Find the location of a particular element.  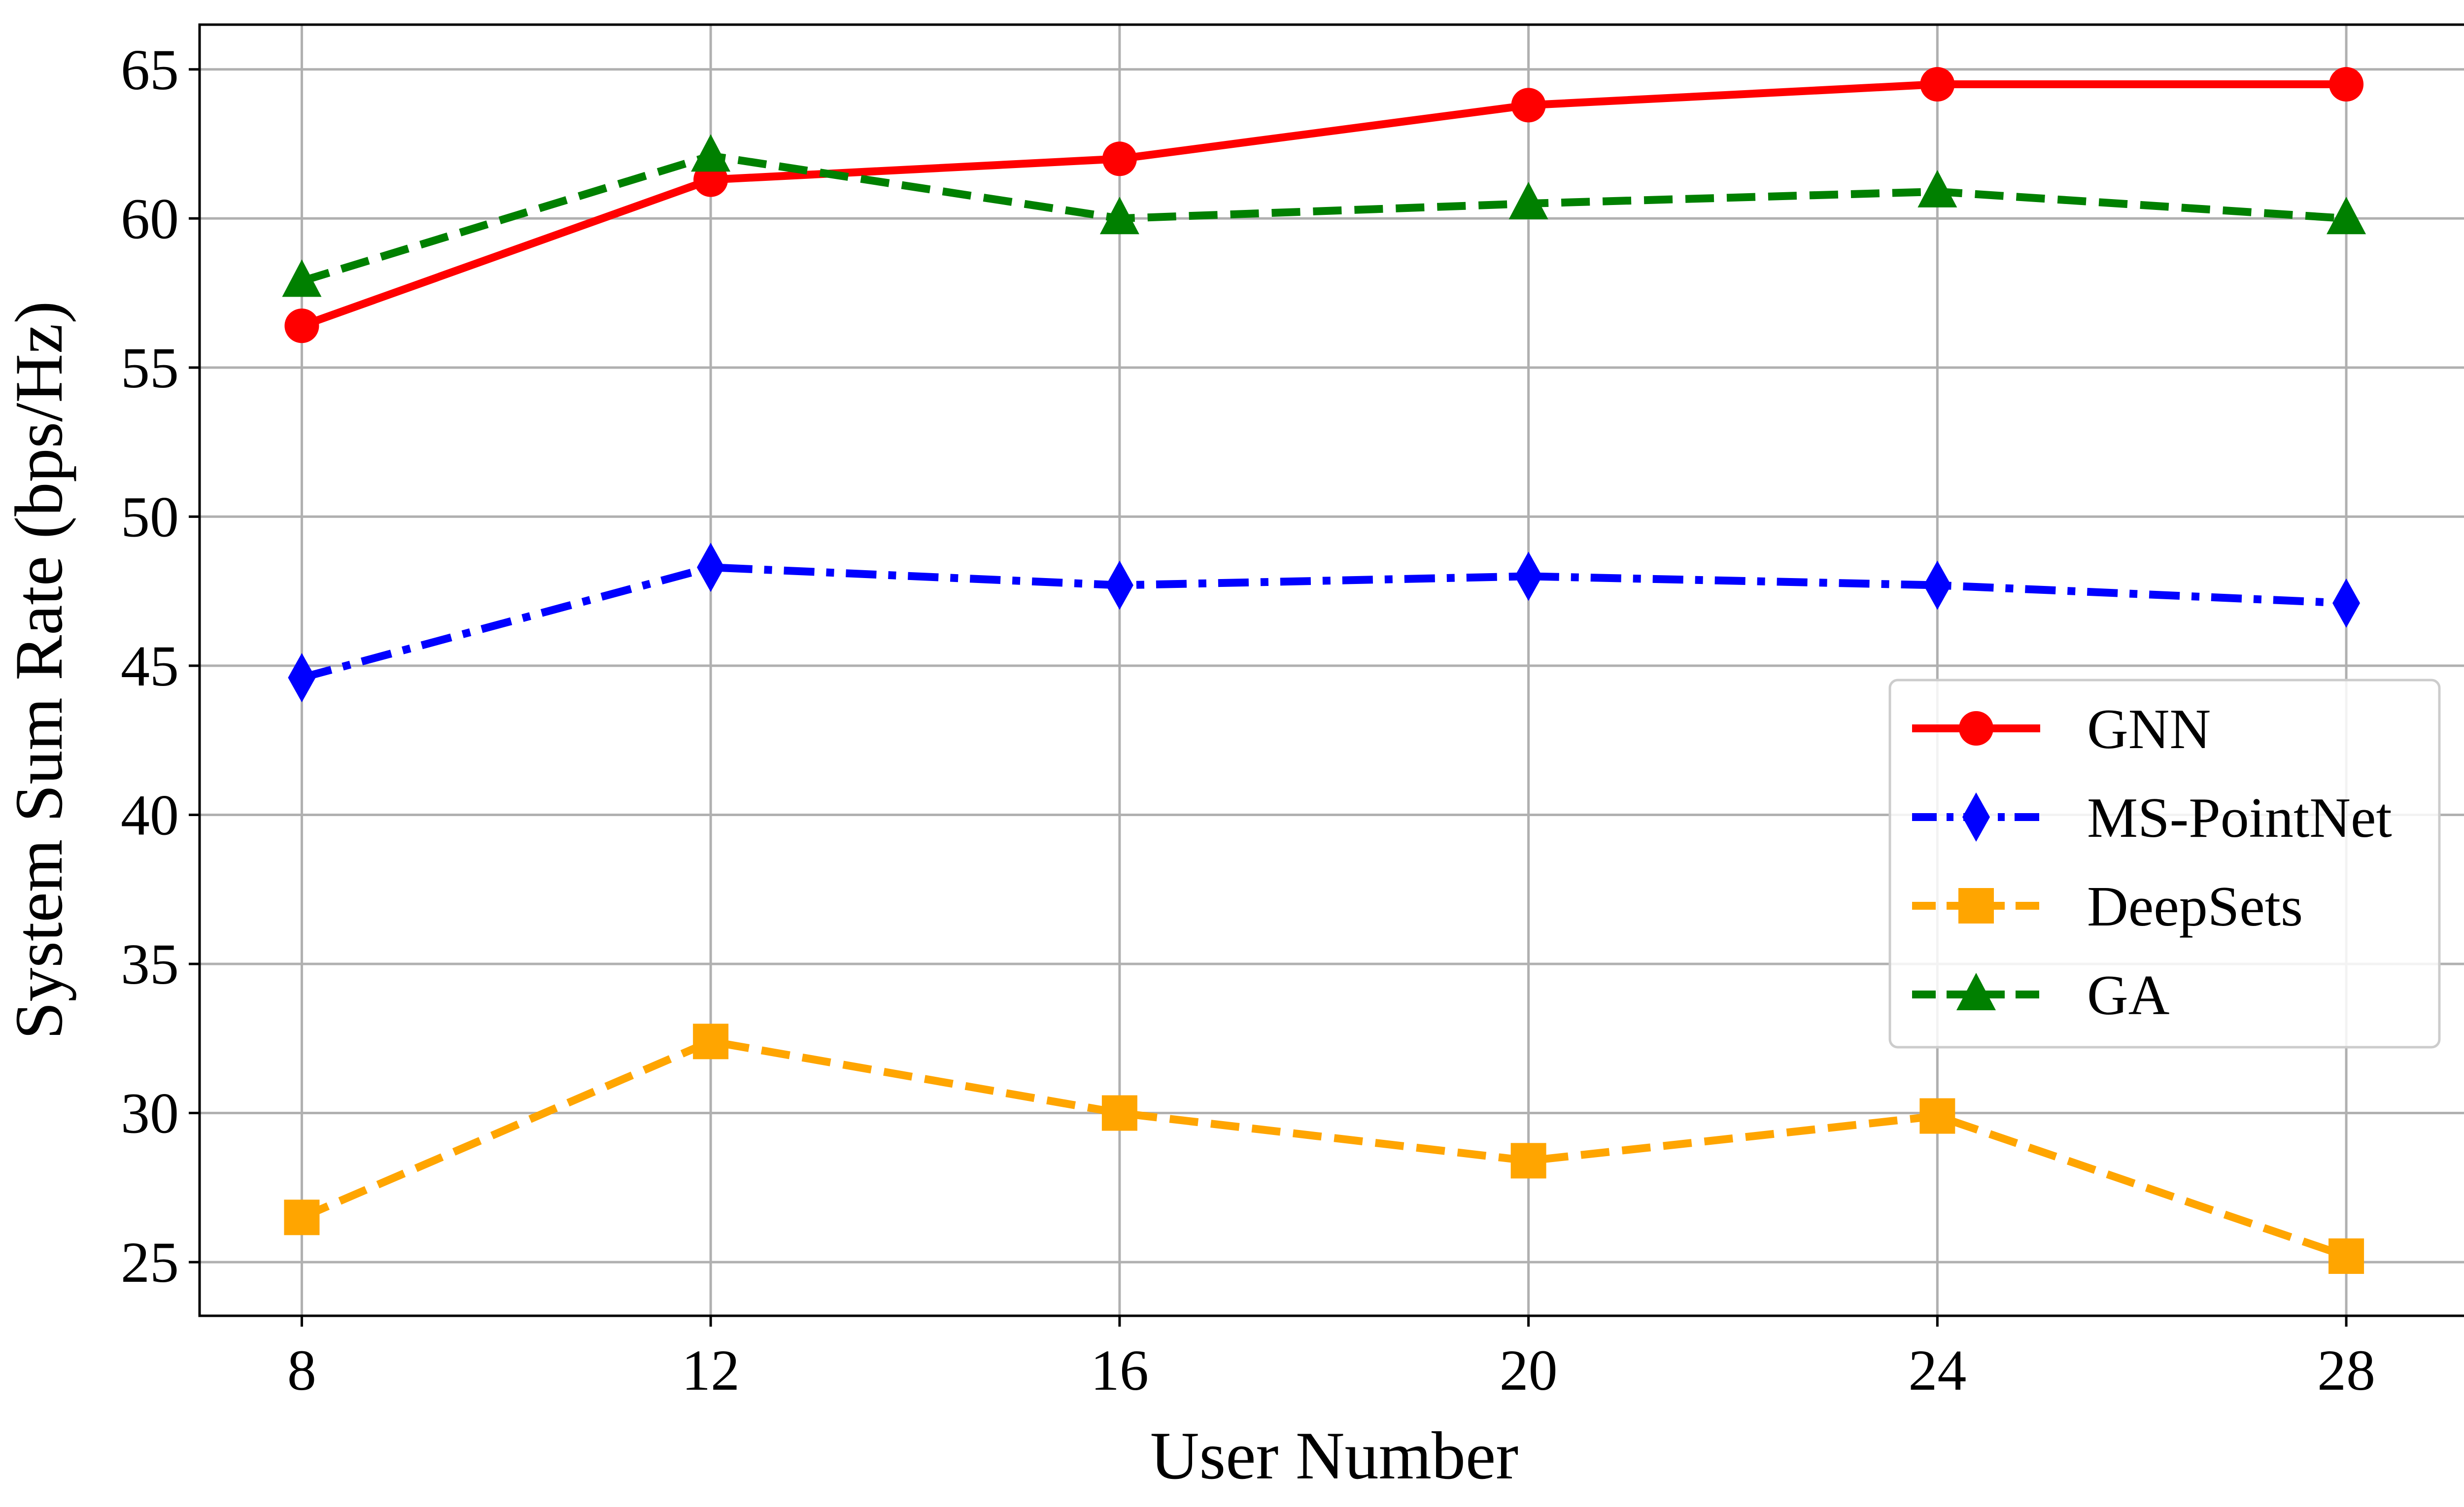

series-ga is located at coordinates (1324, 215).